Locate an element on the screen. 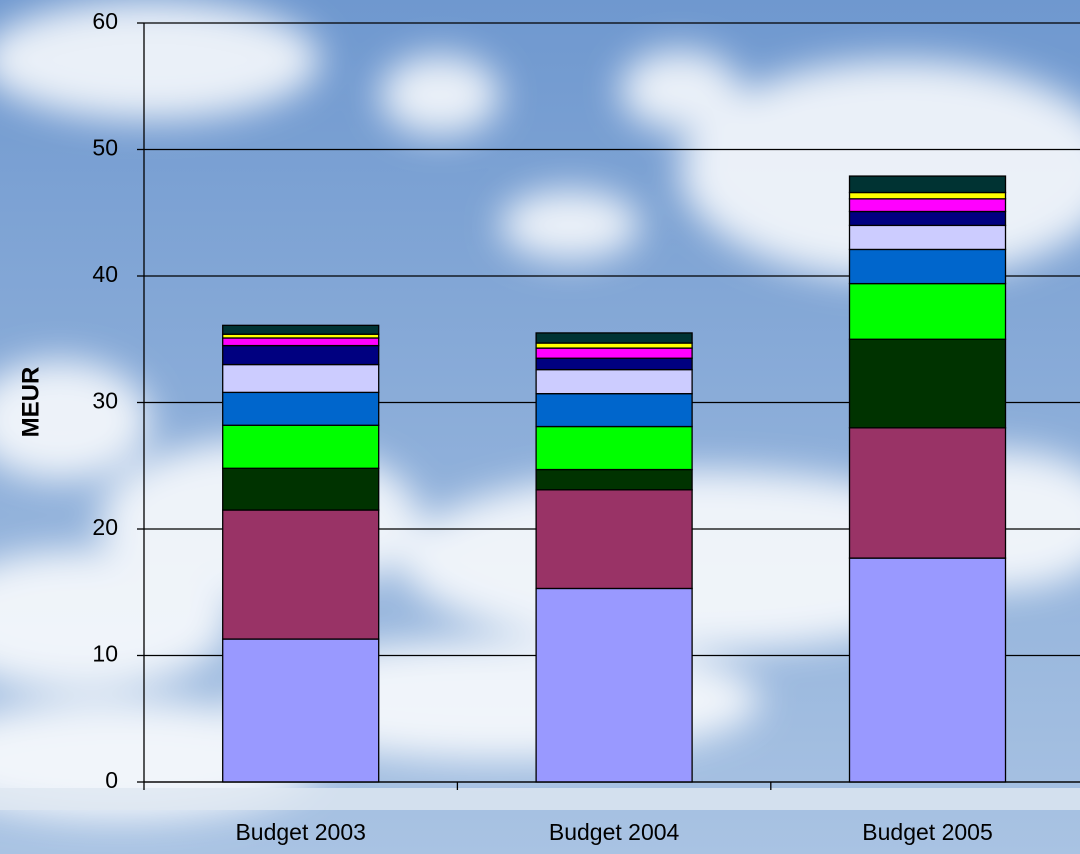 Image resolution: width=1080 pixels, height=854 pixels. y-tick-label: 60 is located at coordinates (105, 21).